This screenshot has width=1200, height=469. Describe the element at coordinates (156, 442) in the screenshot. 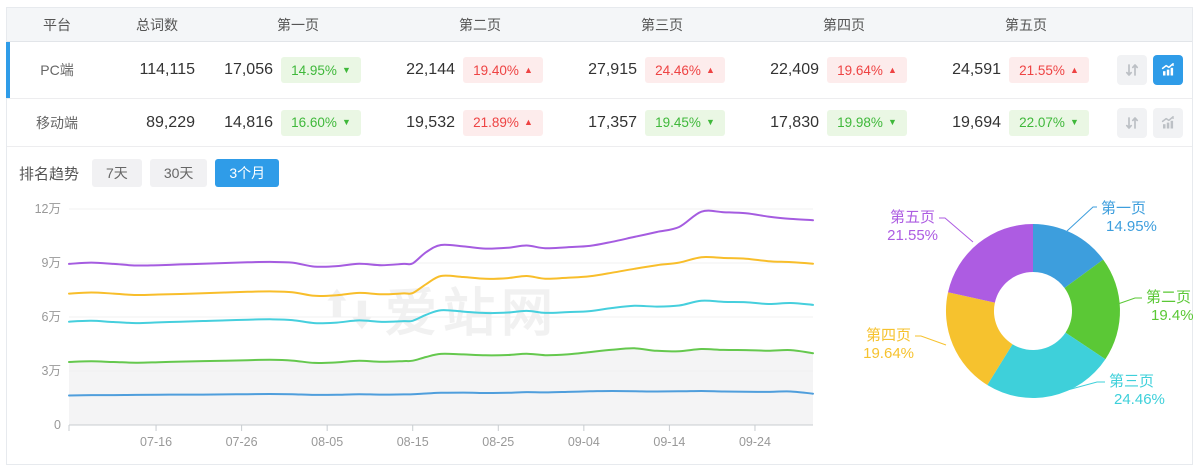

I see `x-axis-tick-label: 07-16` at that location.